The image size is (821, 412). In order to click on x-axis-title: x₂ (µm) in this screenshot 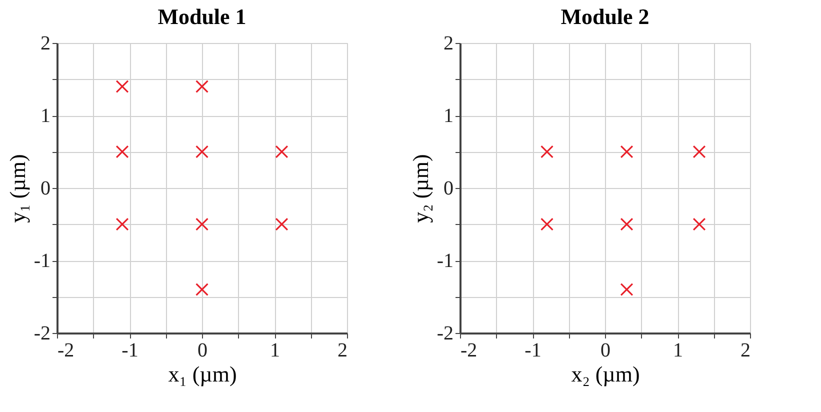, I will do `click(605, 374)`.